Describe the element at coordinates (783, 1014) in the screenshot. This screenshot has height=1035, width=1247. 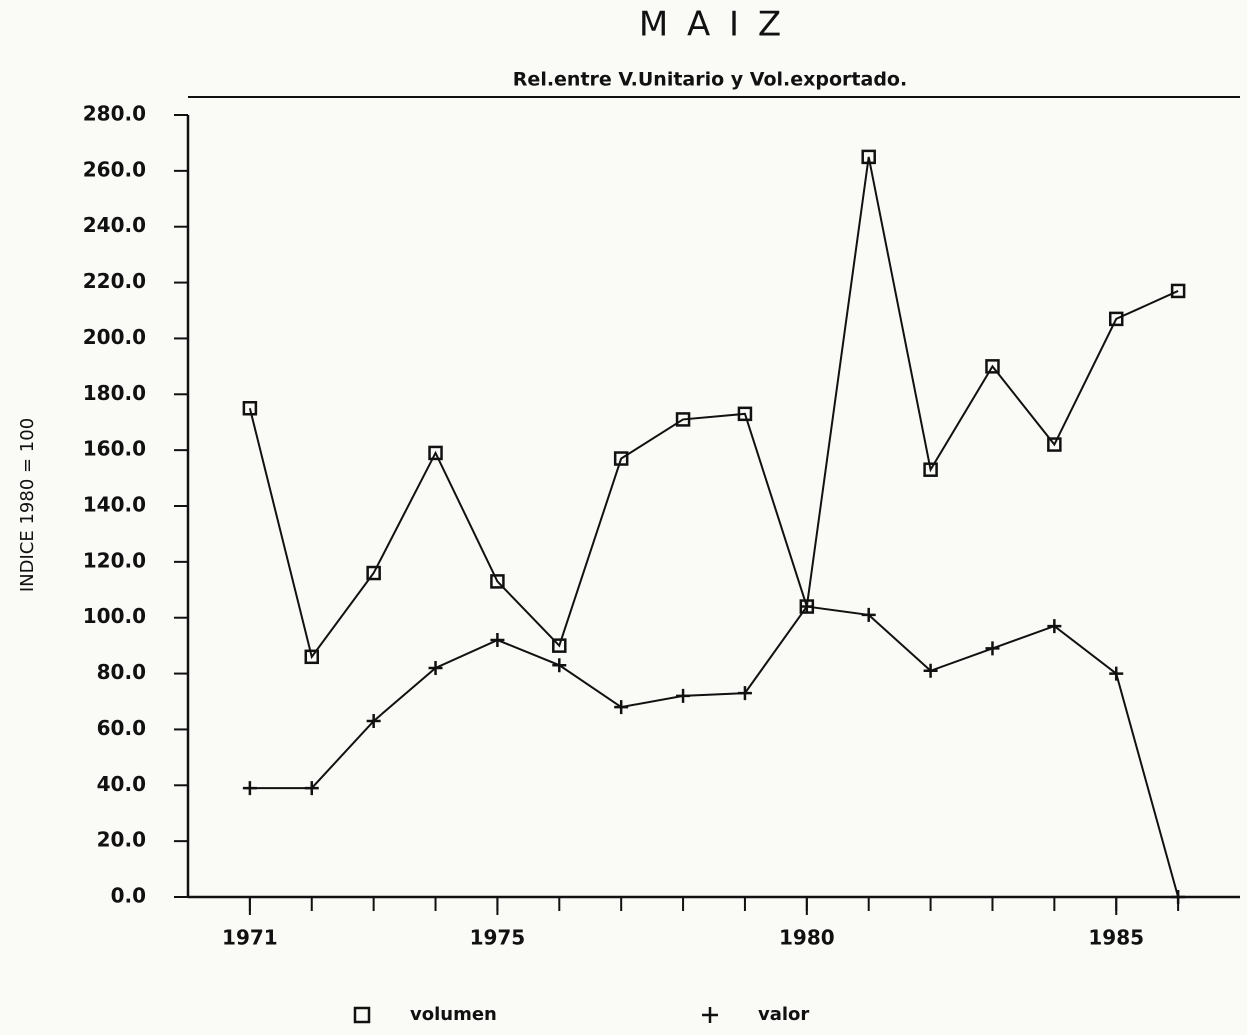
I see `legend-label: valor` at that location.